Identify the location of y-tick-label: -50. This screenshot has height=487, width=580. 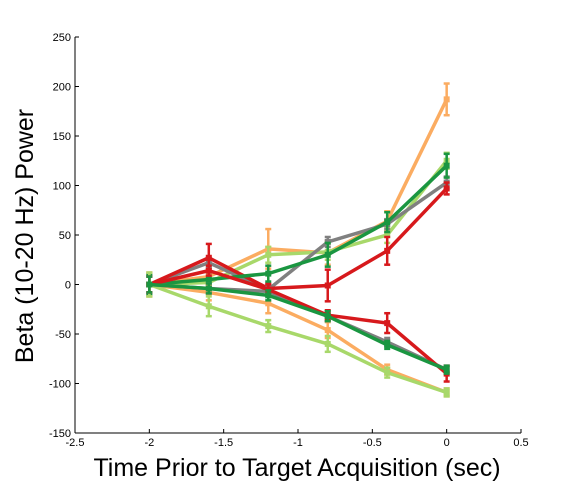
(63, 335).